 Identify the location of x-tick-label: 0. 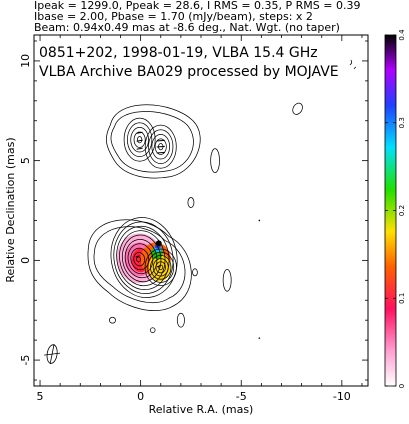
(140, 396).